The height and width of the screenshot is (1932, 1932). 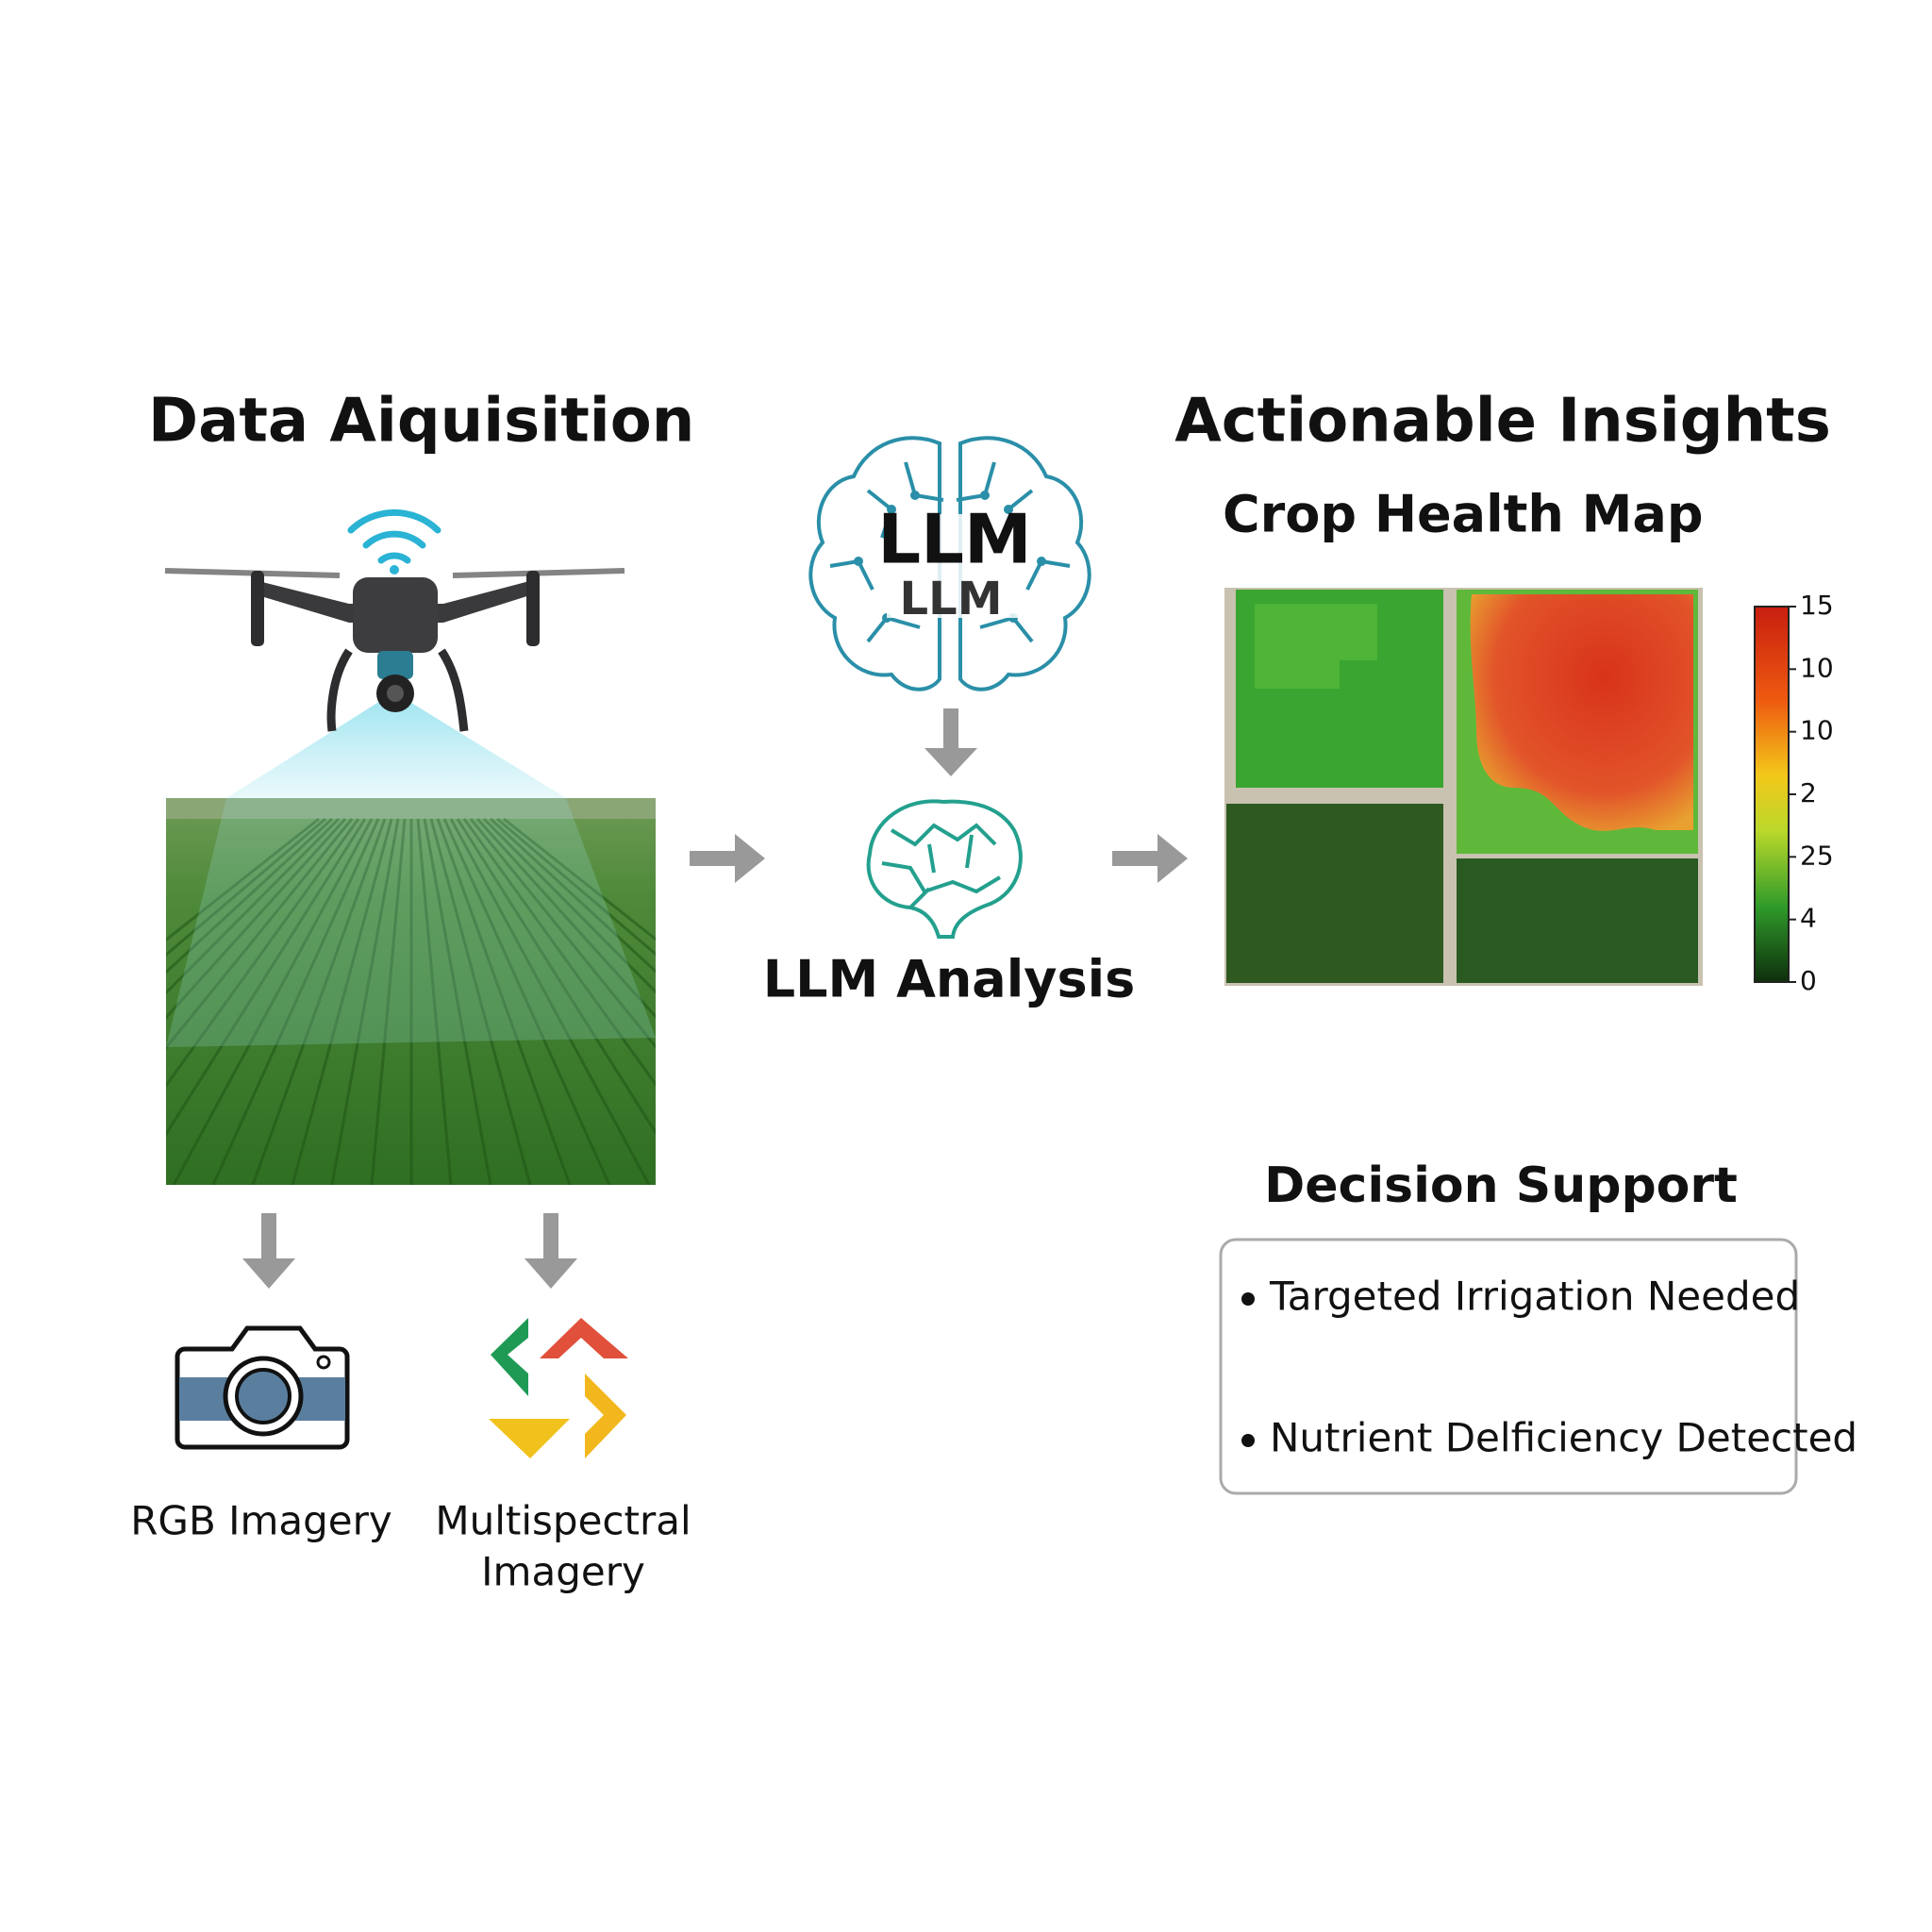 What do you see at coordinates (949, 979) in the screenshot?
I see `analysis-label: LLM Analysis` at bounding box center [949, 979].